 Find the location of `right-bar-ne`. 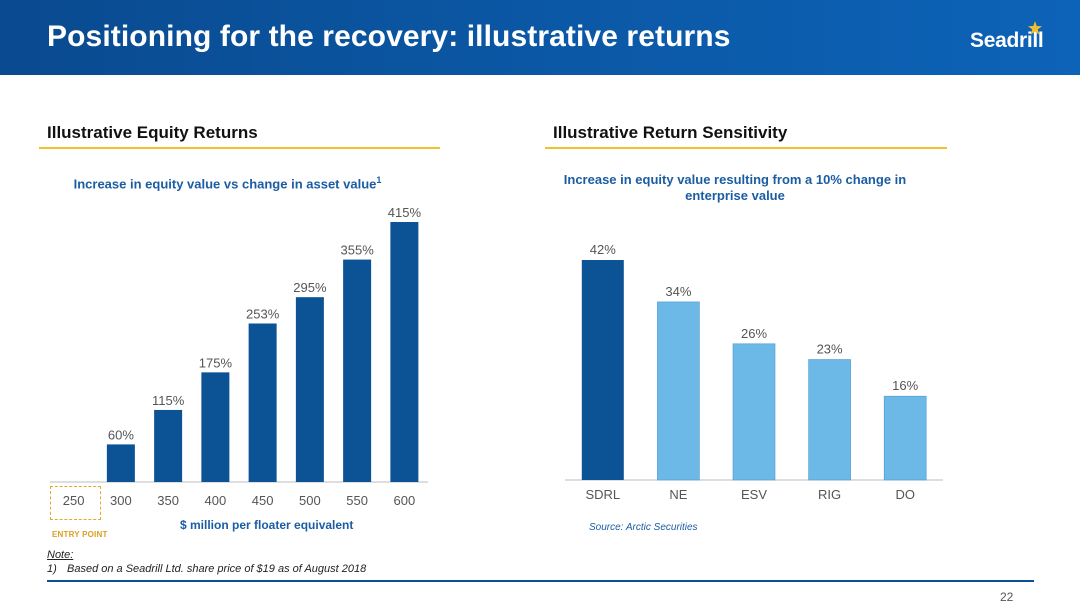

right-bar-ne is located at coordinates (678, 391).